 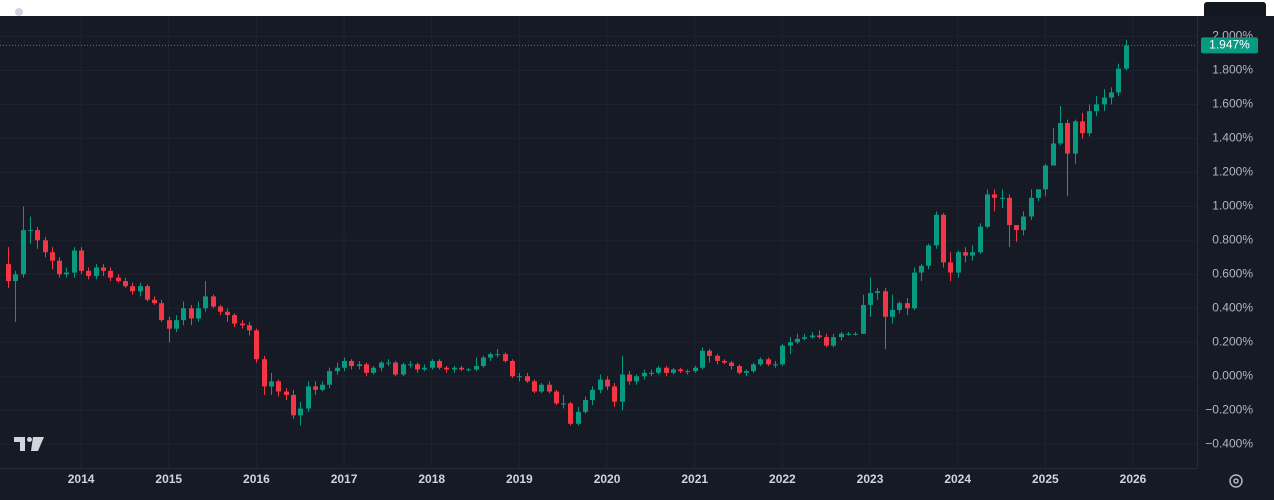 I want to click on x-tick-label: 2019, so click(x=519, y=479).